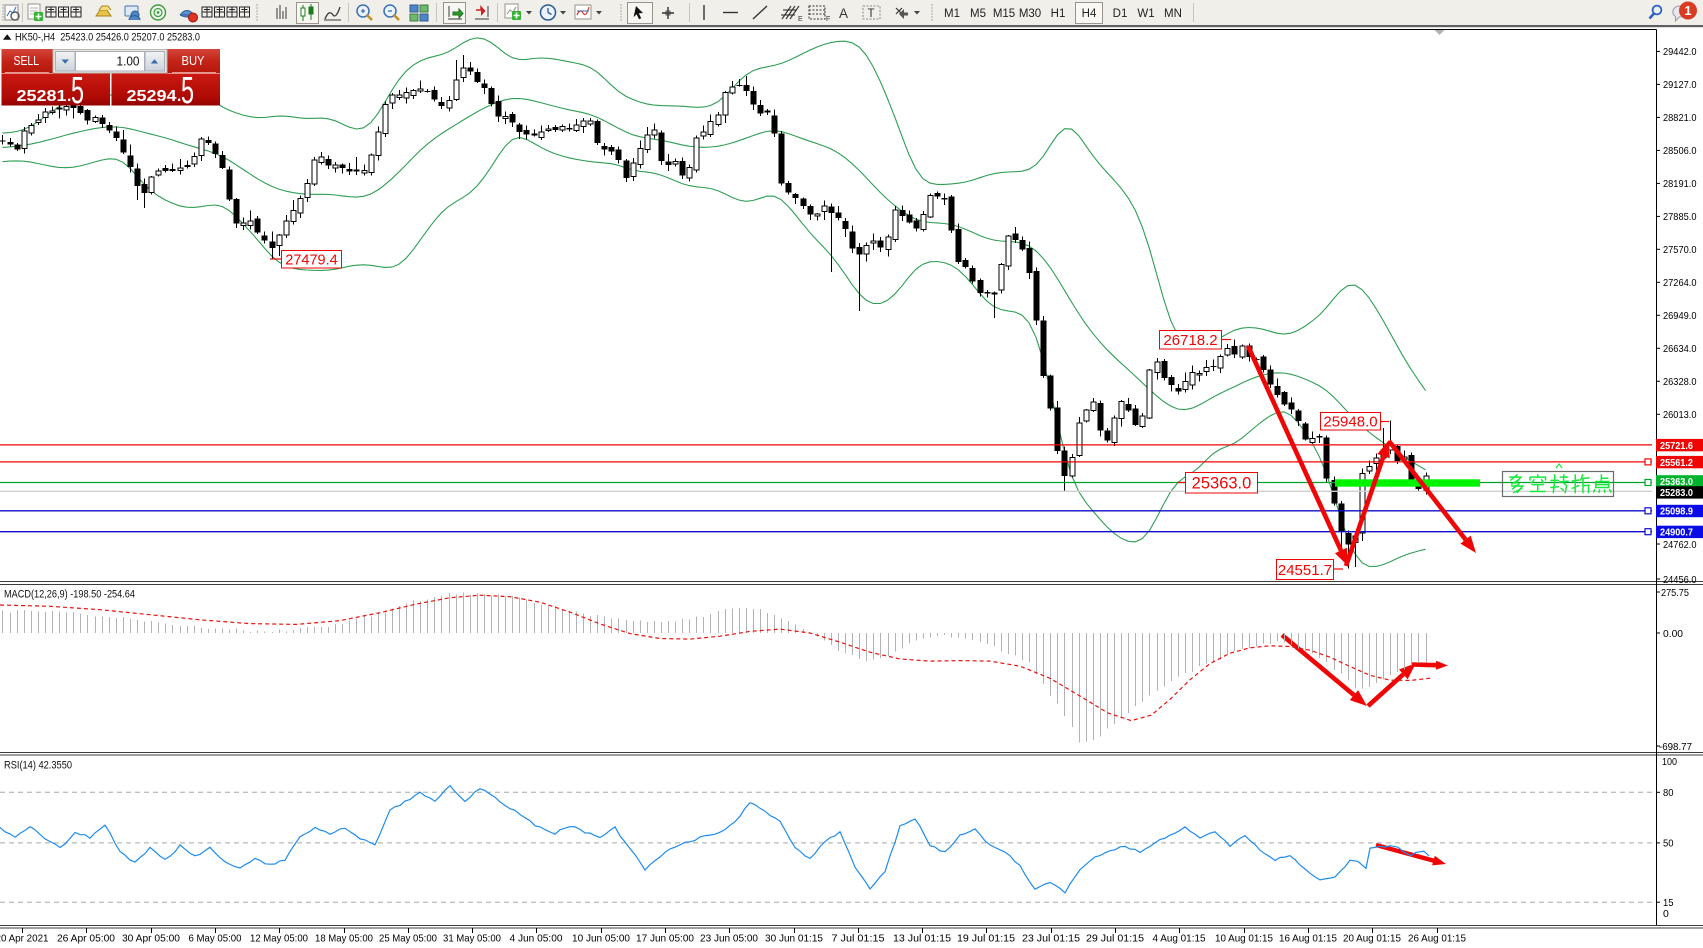 Image resolution: width=1703 pixels, height=948 pixels. What do you see at coordinates (107, 38) in the screenshot?
I see `svg-text:HK50-,H4 25423.0 25426.0 2520: HK50-,H4 25423.0 25426.0 25207.0 25283.0` at bounding box center [107, 38].